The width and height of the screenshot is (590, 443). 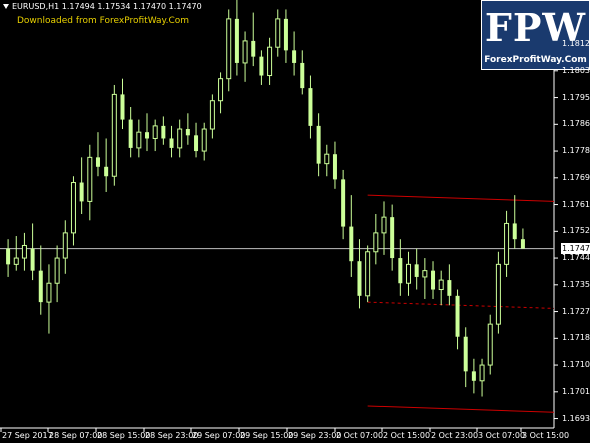 I want to click on price-label: 1.17780, so click(x=576, y=151).